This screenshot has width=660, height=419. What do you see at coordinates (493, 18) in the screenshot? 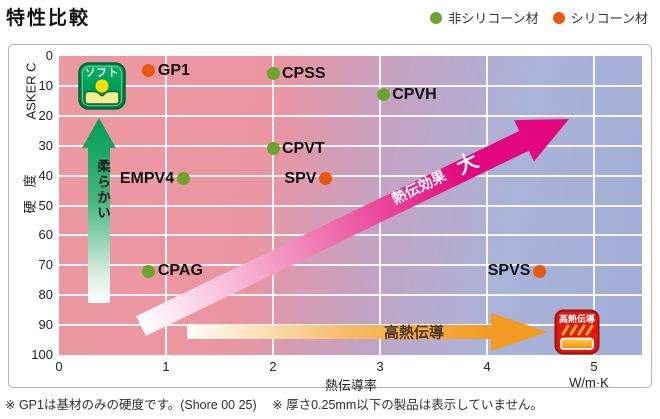
I see `legend-label: 非シリコーン材` at bounding box center [493, 18].